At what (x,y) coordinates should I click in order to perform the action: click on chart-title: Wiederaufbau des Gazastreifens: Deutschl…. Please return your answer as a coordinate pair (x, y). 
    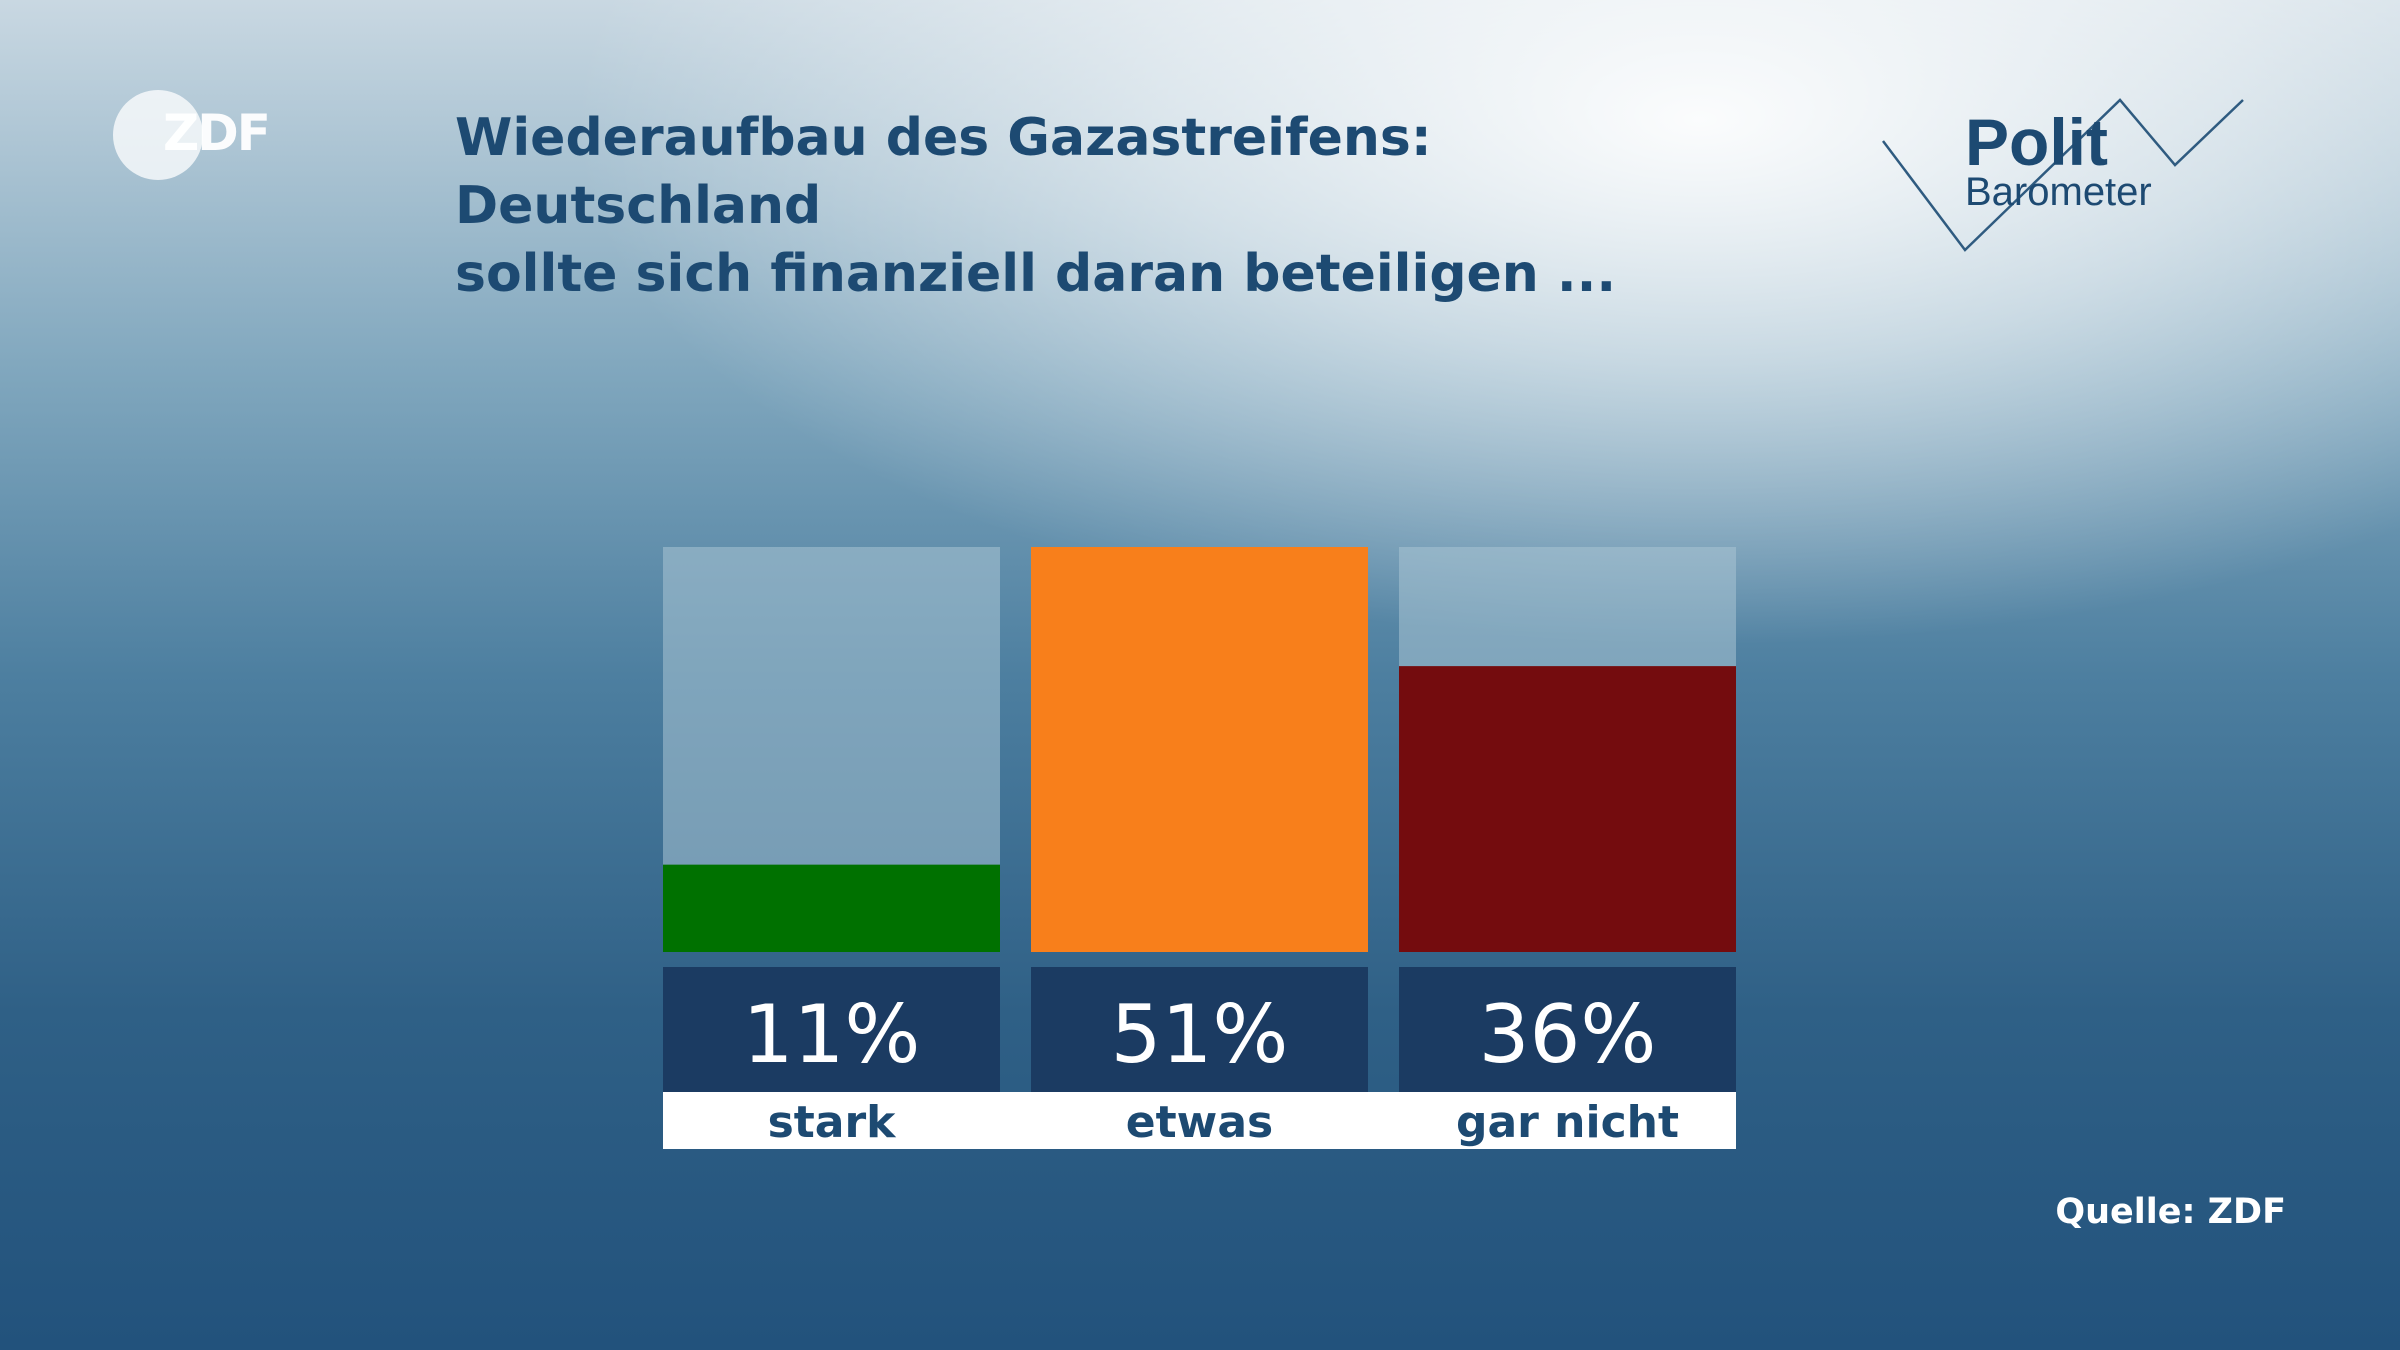
    Looking at the image, I should click on (1115, 206).